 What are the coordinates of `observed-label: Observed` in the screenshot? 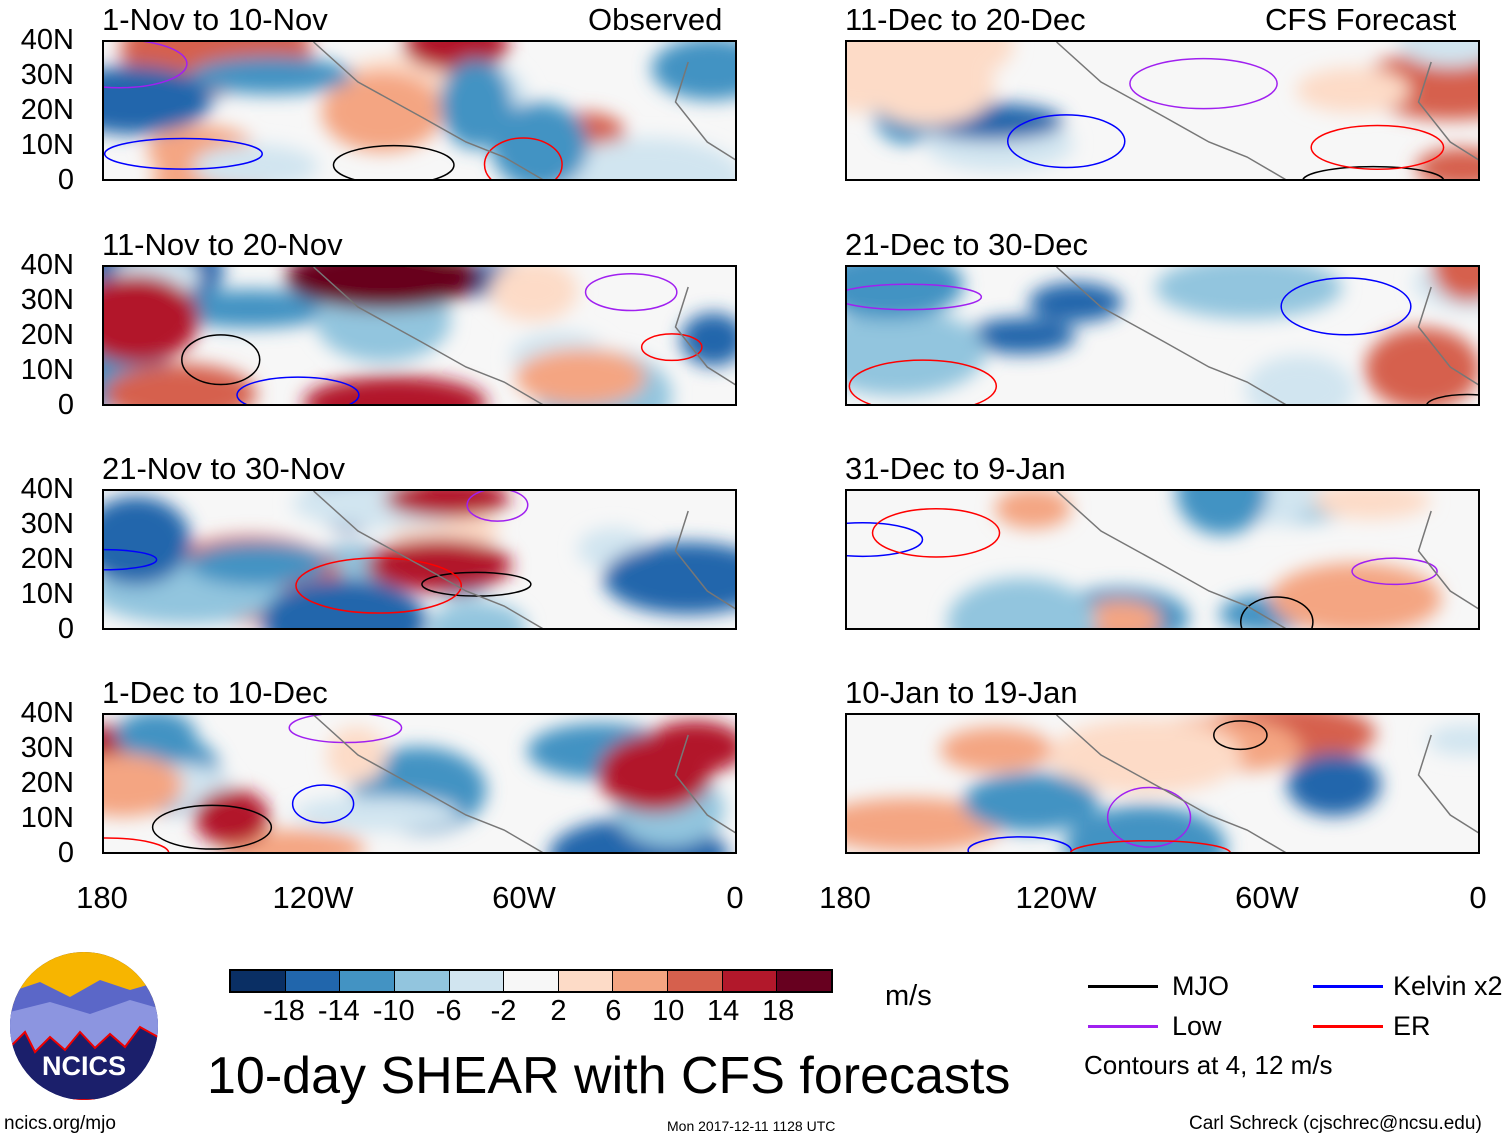 It's located at (655, 19).